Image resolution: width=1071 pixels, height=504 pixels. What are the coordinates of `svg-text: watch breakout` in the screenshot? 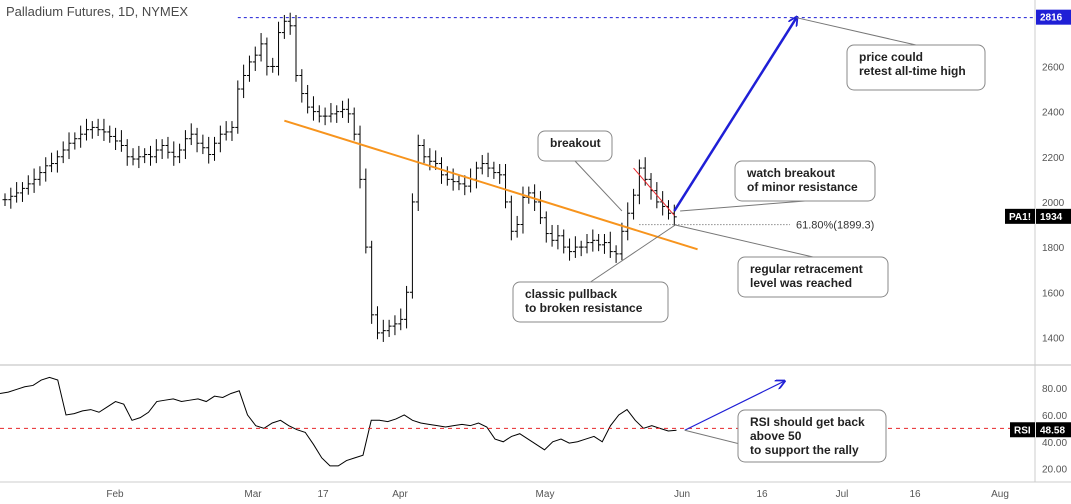 It's located at (790, 173).